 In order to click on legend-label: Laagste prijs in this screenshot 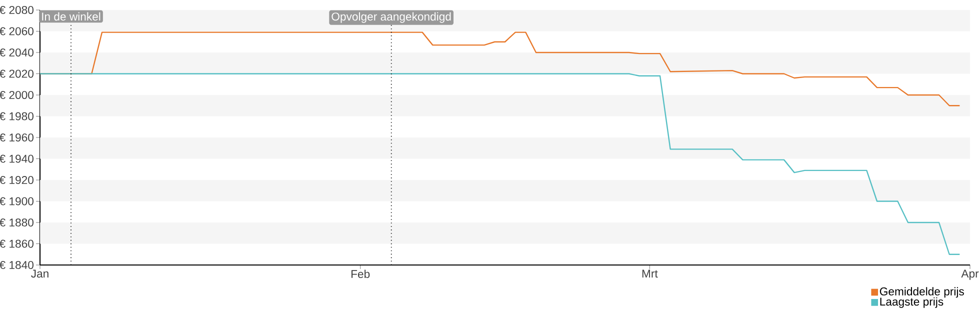, I will do `click(912, 302)`.